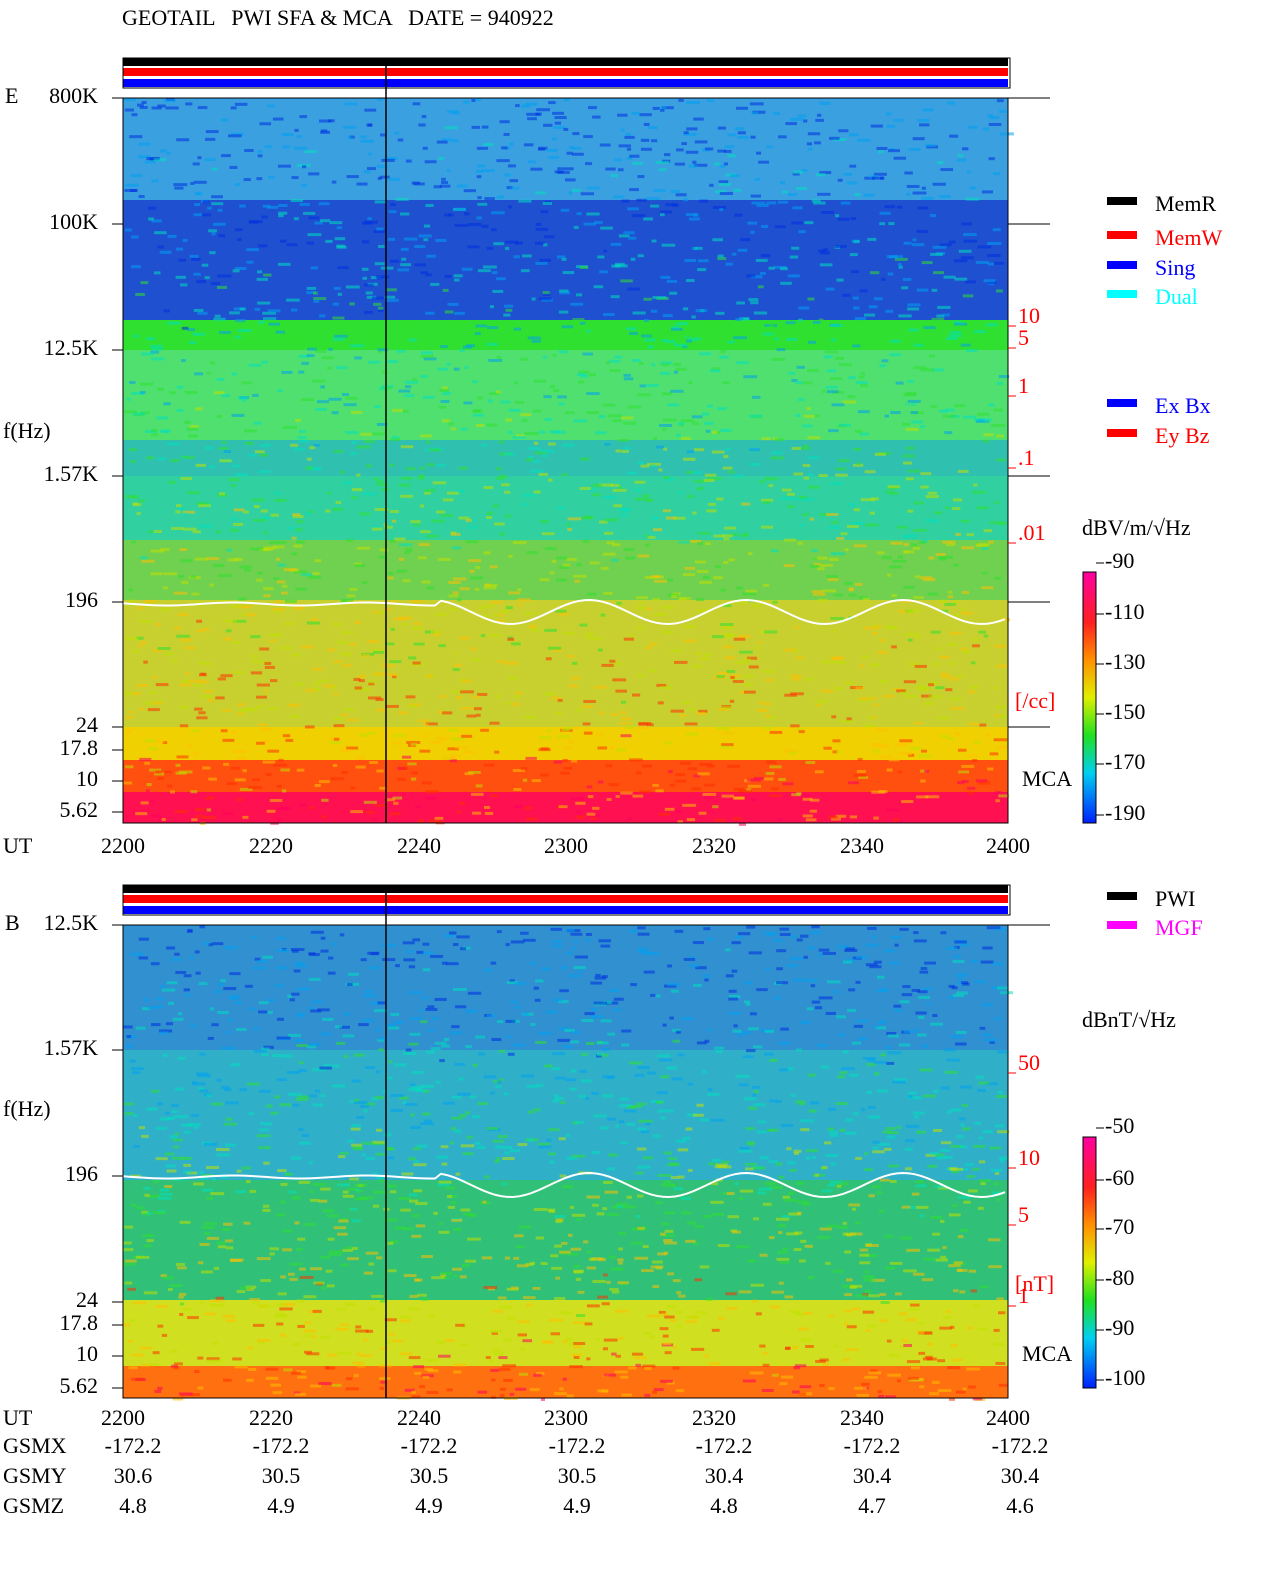  Describe the element at coordinates (1175, 267) in the screenshot. I see `legend-label: Sing` at that location.